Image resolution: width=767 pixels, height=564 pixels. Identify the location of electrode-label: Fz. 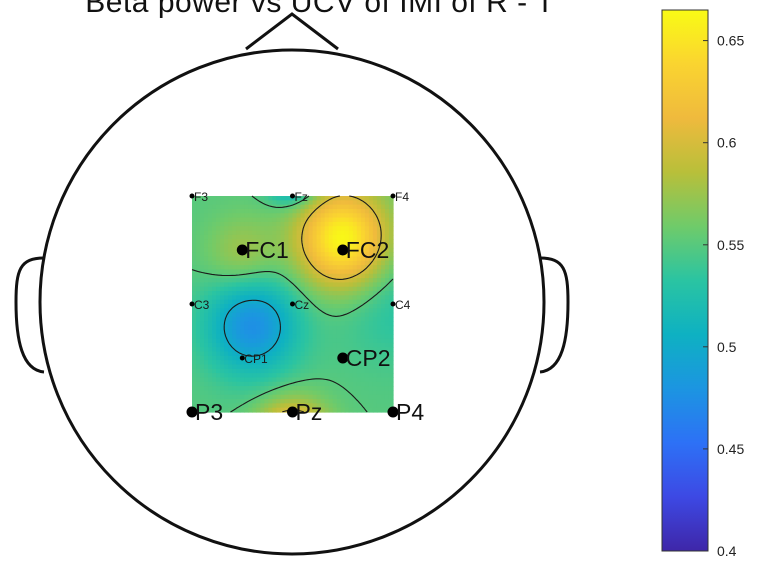
(301, 197).